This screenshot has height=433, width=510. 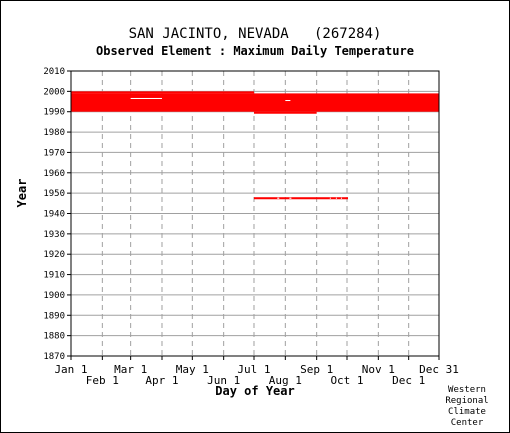 What do you see at coordinates (161, 380) in the screenshot?
I see `x-tick-label: Apr 1` at bounding box center [161, 380].